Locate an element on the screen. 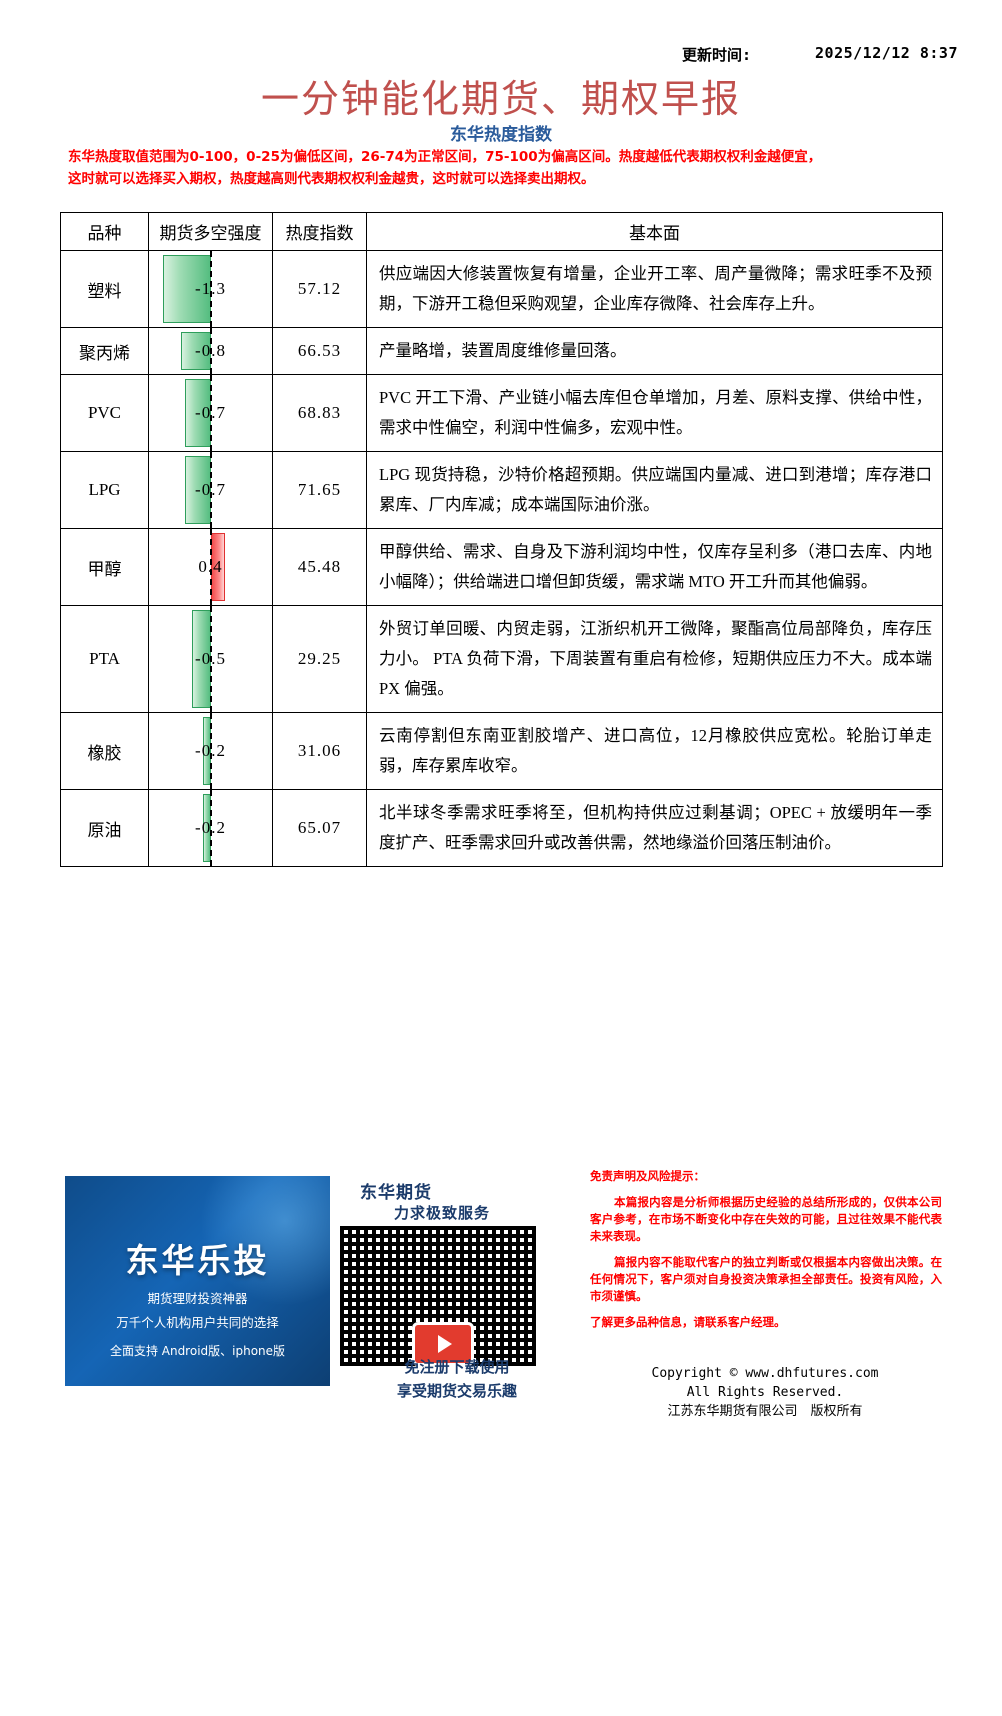 This screenshot has height=1716, width=1002. cell-heat-index: 45.48 is located at coordinates (319, 567).